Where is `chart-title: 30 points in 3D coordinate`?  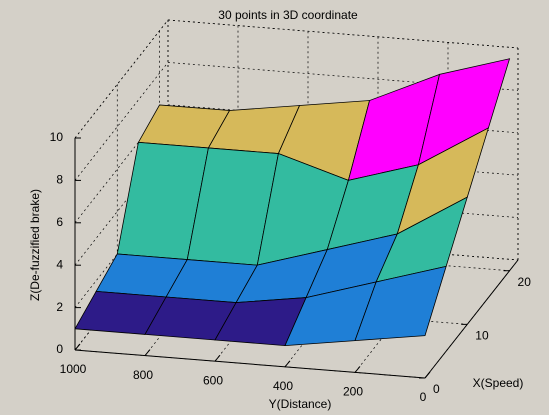
chart-title: 30 points in 3D coordinate is located at coordinates (288, 15).